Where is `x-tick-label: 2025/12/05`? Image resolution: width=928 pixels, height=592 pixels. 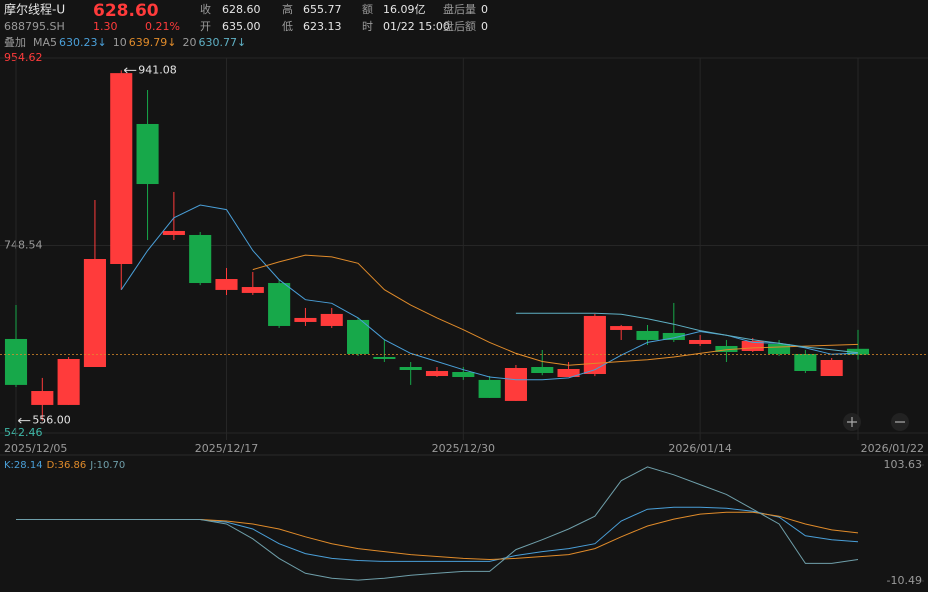
x-tick-label: 2025/12/05 is located at coordinates (35, 448).